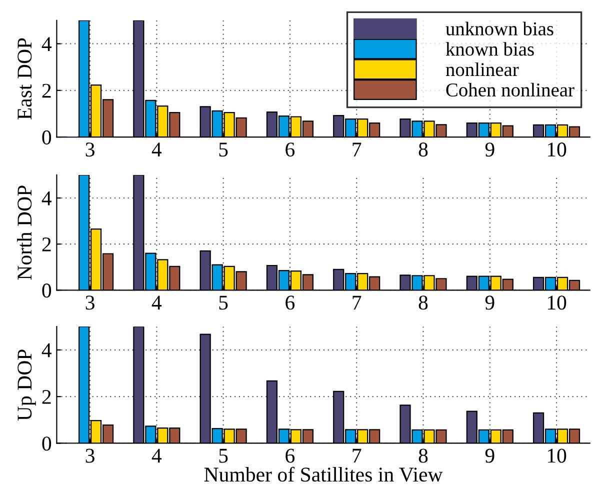 This screenshot has width=597, height=486. Describe the element at coordinates (510, 89) in the screenshot. I see `legend-label: Cohen nonlinear` at that location.